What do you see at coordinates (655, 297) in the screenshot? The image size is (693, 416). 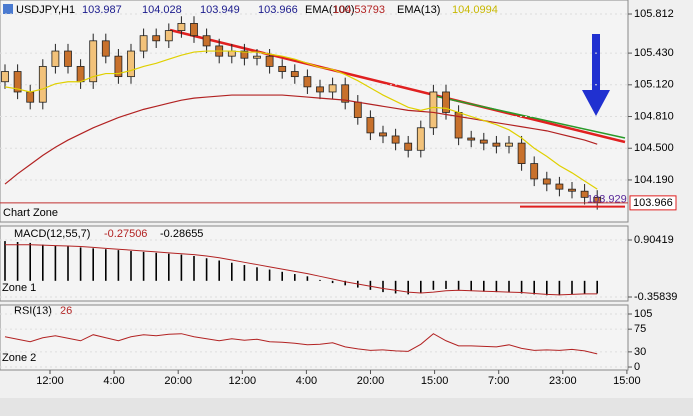 I see `y-tick-label: -0.35839` at bounding box center [655, 297].